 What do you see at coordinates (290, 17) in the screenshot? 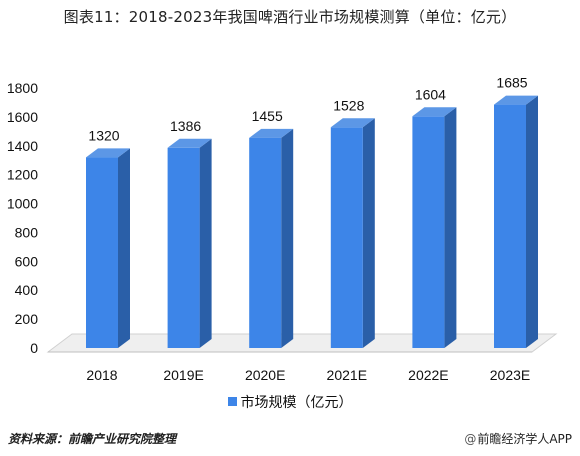
I see `page-title: 图表11：2018-2023年我国啤酒行业市场规模测算（单位：亿元）` at bounding box center [290, 17].